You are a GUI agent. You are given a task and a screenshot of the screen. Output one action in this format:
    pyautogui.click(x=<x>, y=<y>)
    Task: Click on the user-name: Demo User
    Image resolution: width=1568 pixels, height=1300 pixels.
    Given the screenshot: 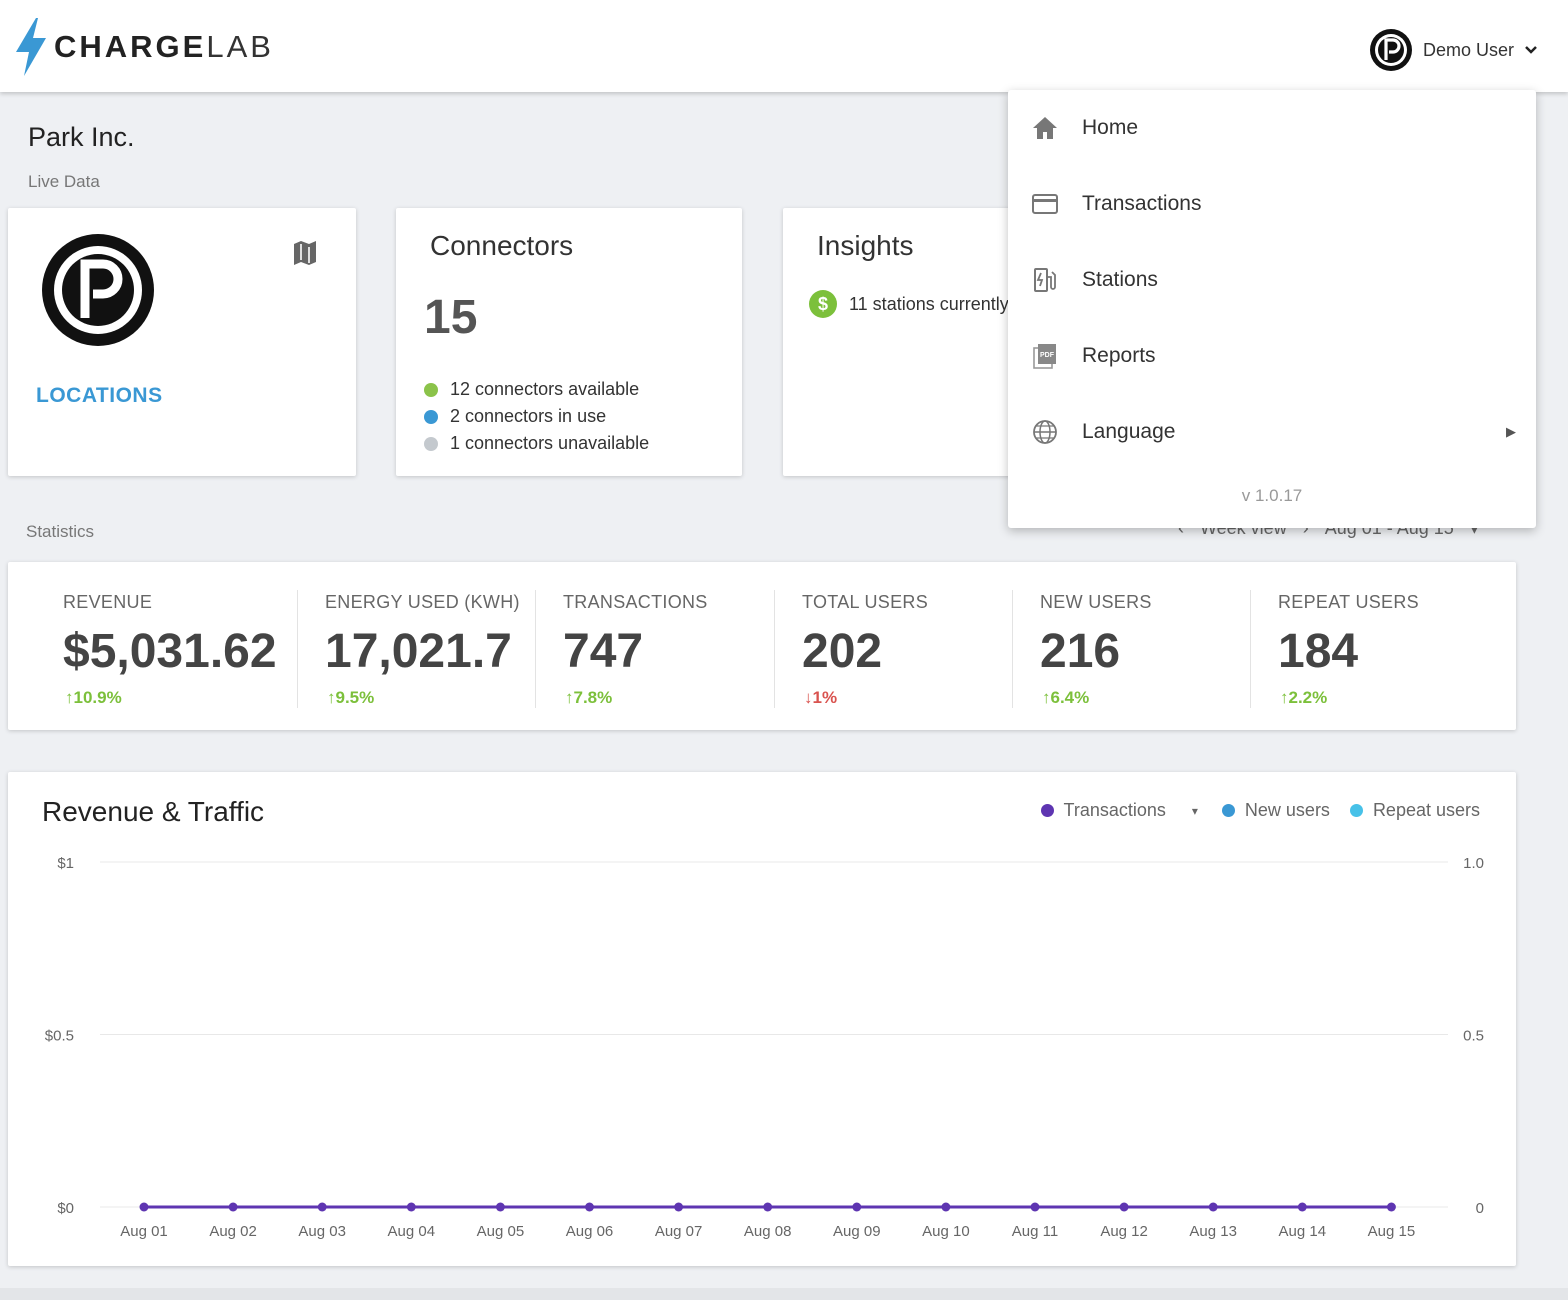 What is the action you would take?
    pyautogui.click(x=1468, y=49)
    